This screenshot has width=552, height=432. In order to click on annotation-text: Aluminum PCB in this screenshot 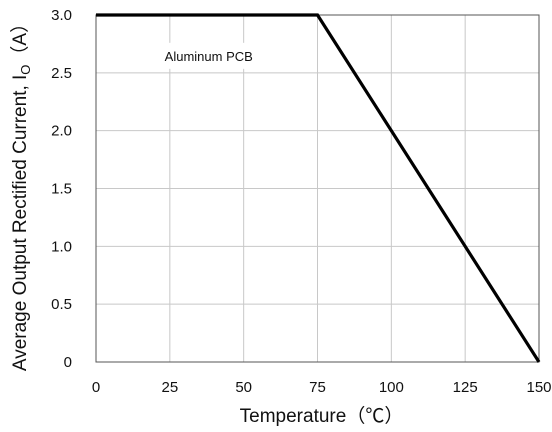, I will do `click(209, 56)`.